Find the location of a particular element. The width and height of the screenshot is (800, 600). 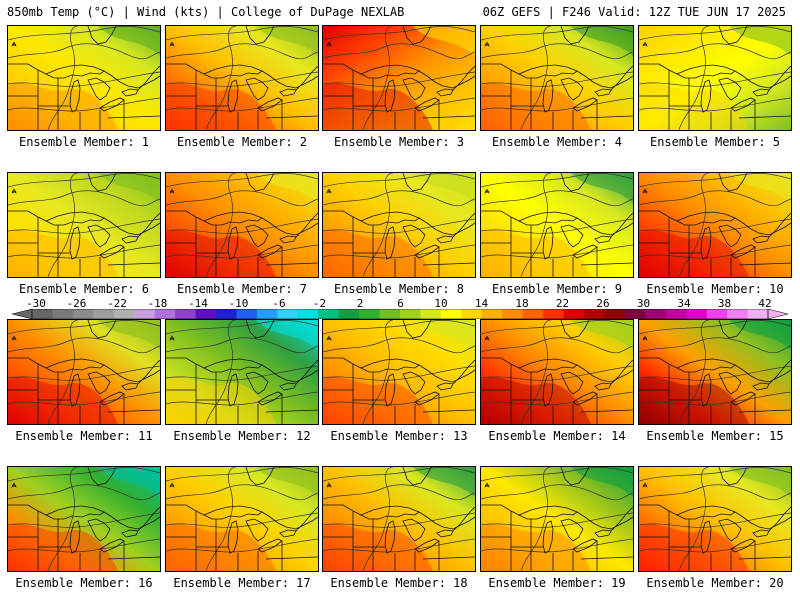

ensemble-member-label: Ensemble Member: 19 is located at coordinates (557, 583).